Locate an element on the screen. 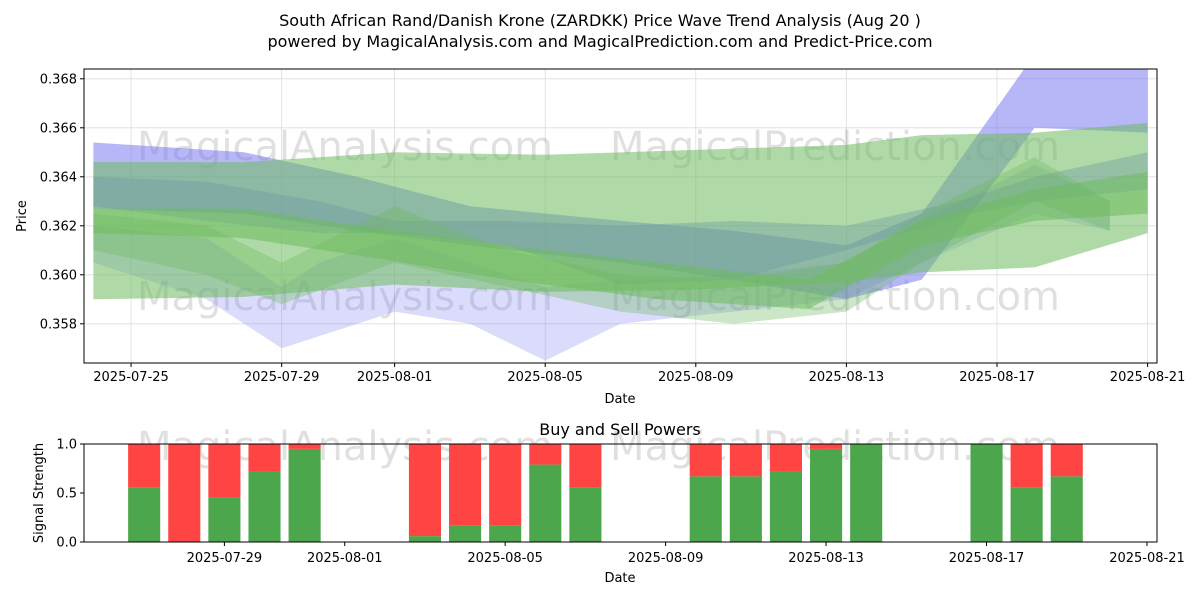 The image size is (1200, 600). power-x-axis-label: Date is located at coordinates (619, 578).